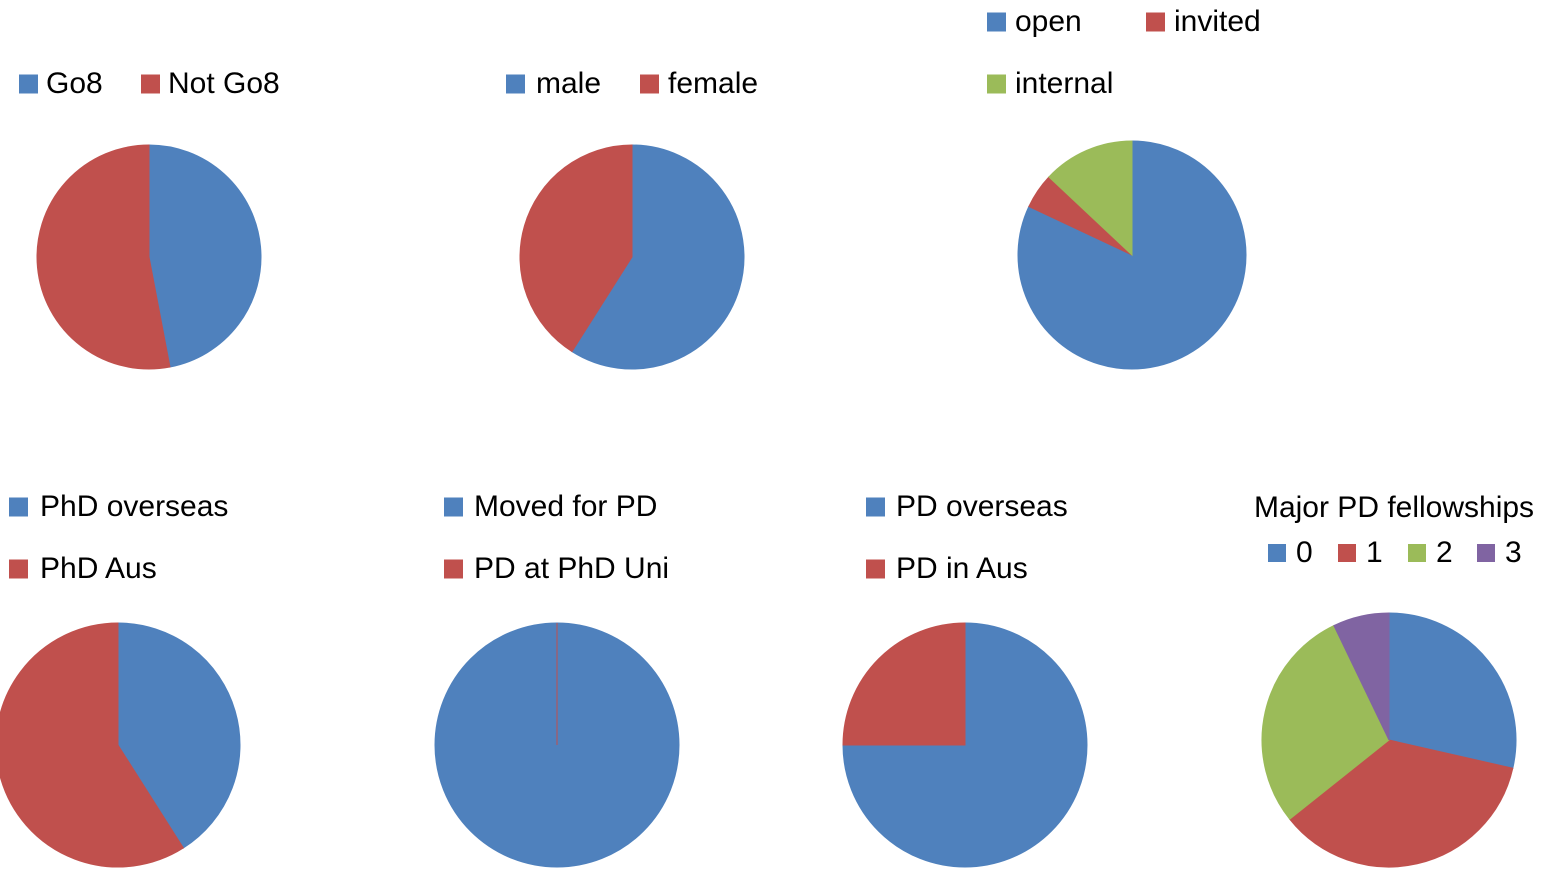 This screenshot has width=1561, height=873. Describe the element at coordinates (134, 506) in the screenshot. I see `legend-label: PhD overseas` at that location.